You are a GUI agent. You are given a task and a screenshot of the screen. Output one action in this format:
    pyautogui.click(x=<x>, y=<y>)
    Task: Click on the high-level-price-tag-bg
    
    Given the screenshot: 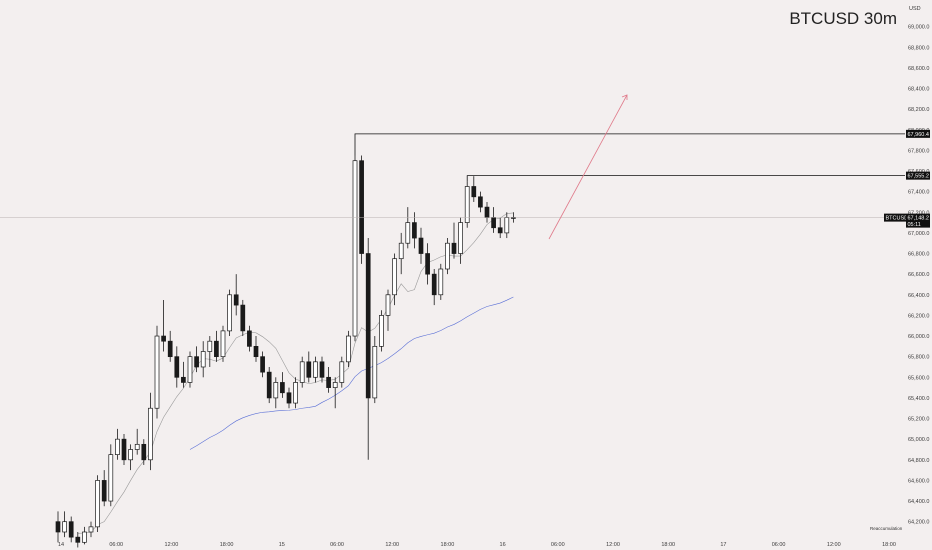 What is the action you would take?
    pyautogui.click(x=918, y=133)
    